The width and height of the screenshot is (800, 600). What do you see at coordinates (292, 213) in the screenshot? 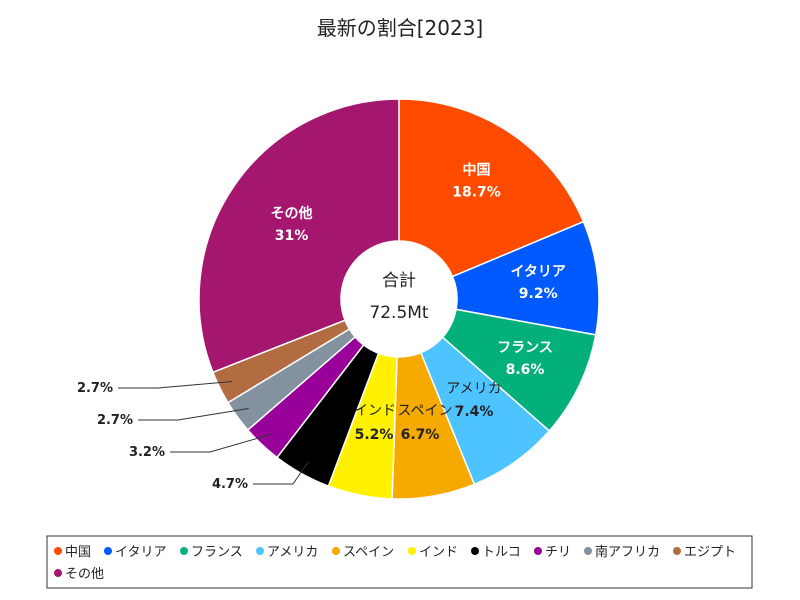
I see `slice-10-name: その他` at bounding box center [292, 213].